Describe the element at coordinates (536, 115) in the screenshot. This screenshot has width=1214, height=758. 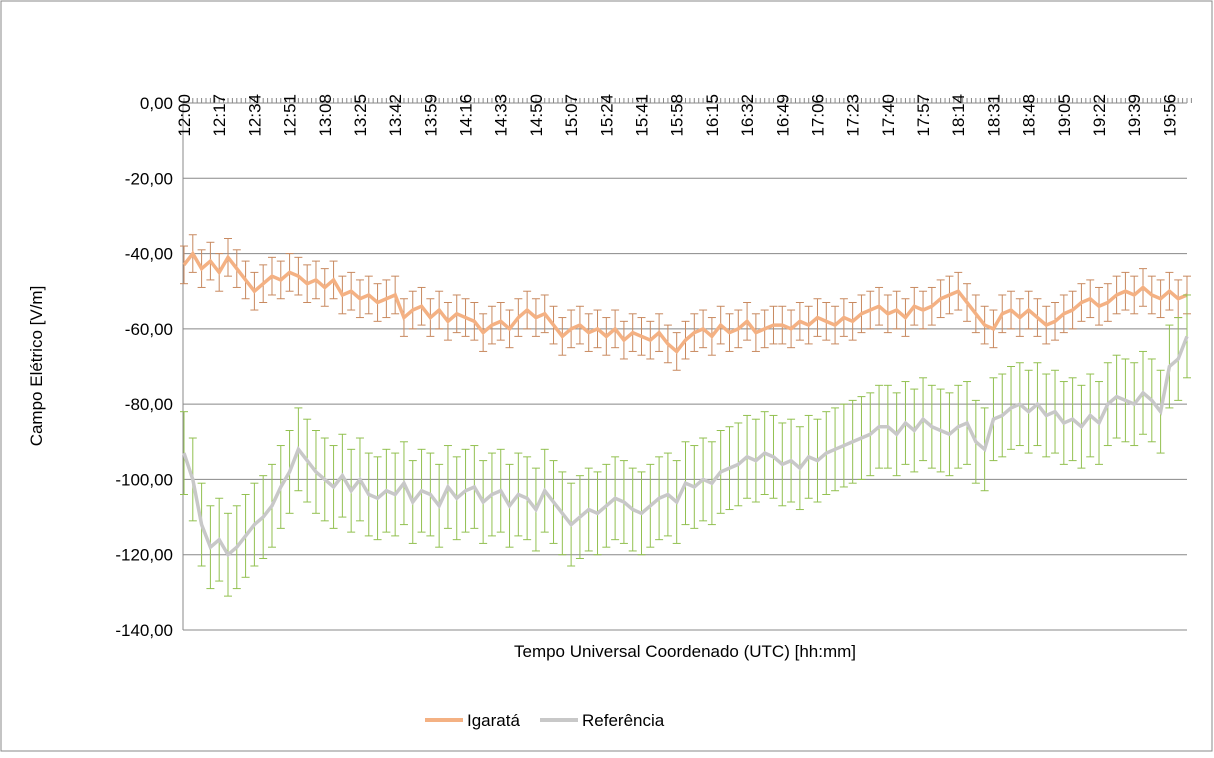
I see `x-tick-label: 14:50` at that location.